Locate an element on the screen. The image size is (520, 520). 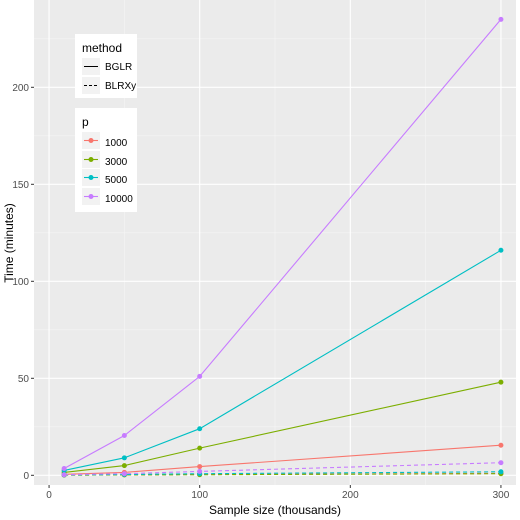
legend-p-label-3000: 3000 is located at coordinates (116, 162).